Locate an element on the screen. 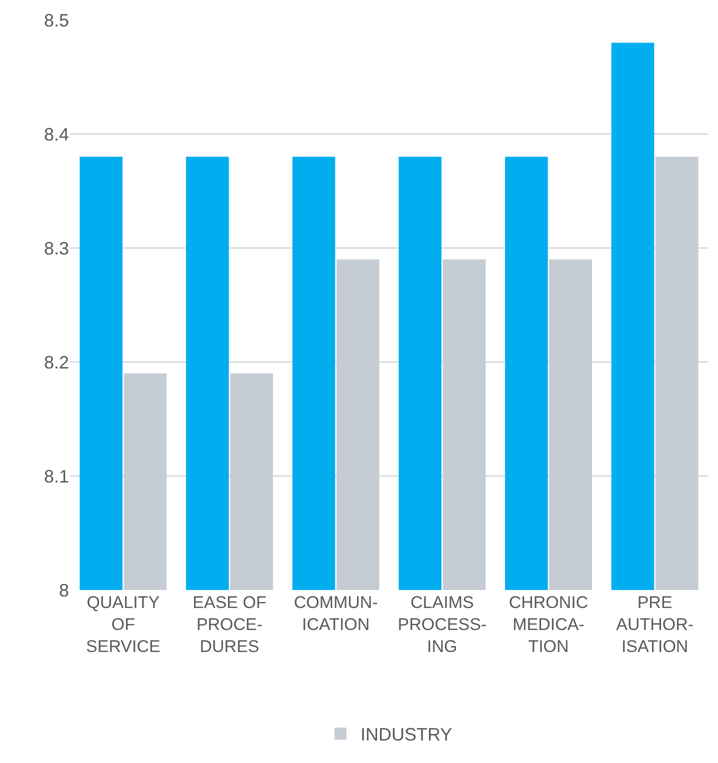 This screenshot has height=763, width=718. y-tick-label: 8.2 is located at coordinates (56, 362).